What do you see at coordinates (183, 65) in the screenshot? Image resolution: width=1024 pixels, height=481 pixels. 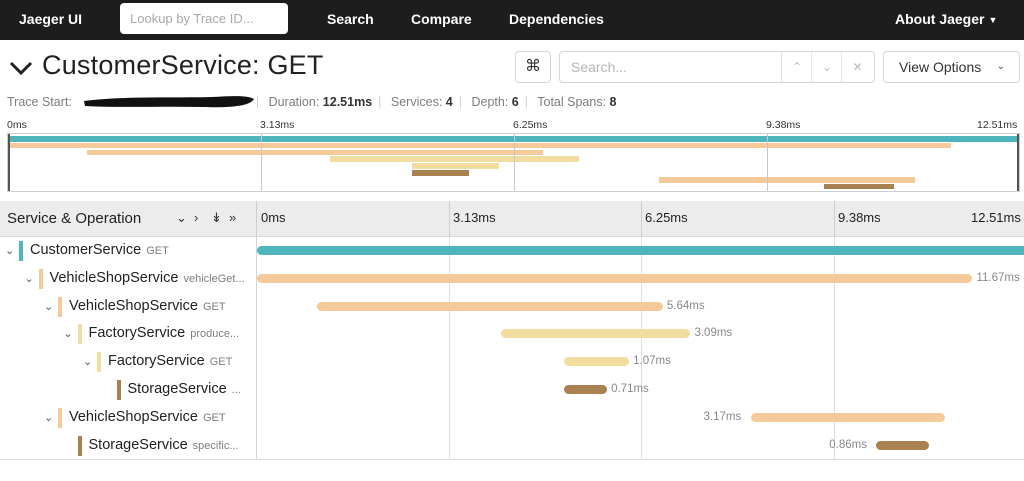 I see `trace-title: CustomerService: GET` at bounding box center [183, 65].